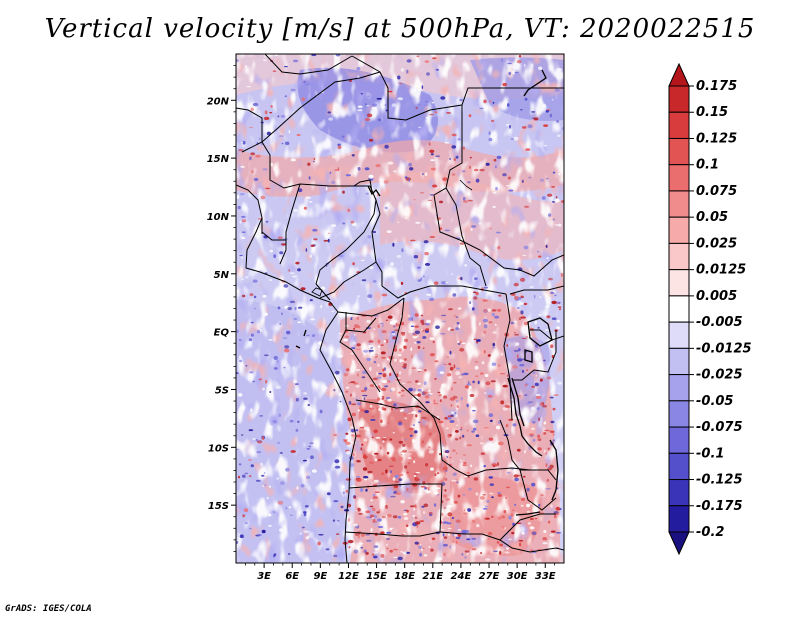 This screenshot has width=800, height=618. What do you see at coordinates (719, 480) in the screenshot?
I see `colorbar-label: -0.125` at bounding box center [719, 480].